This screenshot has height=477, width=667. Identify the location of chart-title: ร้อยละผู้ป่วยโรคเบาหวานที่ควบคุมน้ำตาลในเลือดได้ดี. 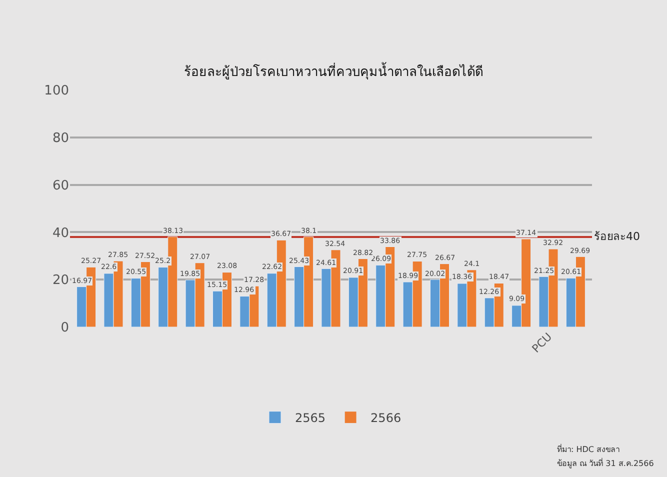
(333, 71).